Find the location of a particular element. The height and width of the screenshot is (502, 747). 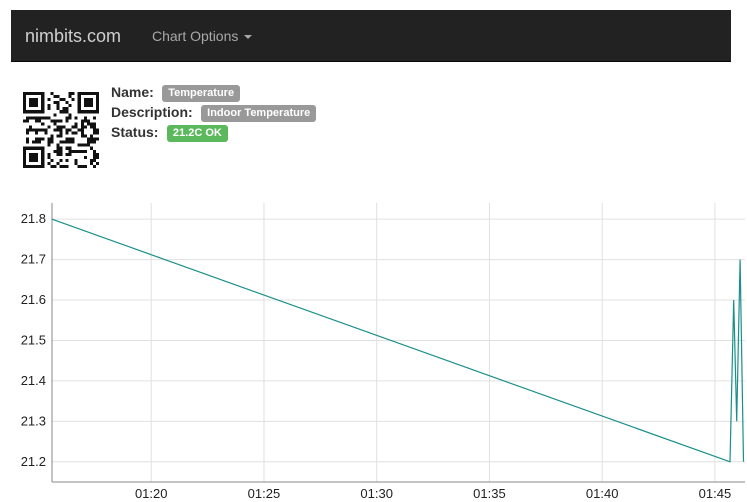

description-row: Description: Indoor Temperature is located at coordinates (214, 113).